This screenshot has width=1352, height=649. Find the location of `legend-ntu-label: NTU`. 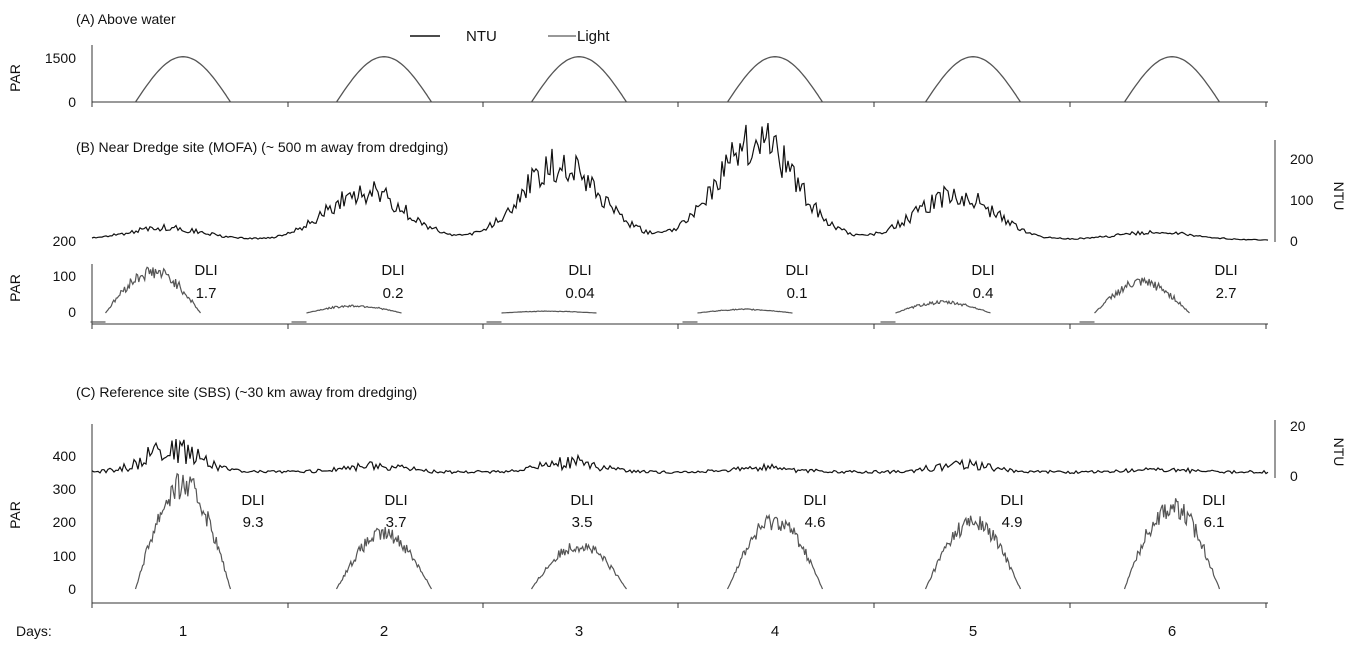

legend-ntu-label: NTU is located at coordinates (481, 36).